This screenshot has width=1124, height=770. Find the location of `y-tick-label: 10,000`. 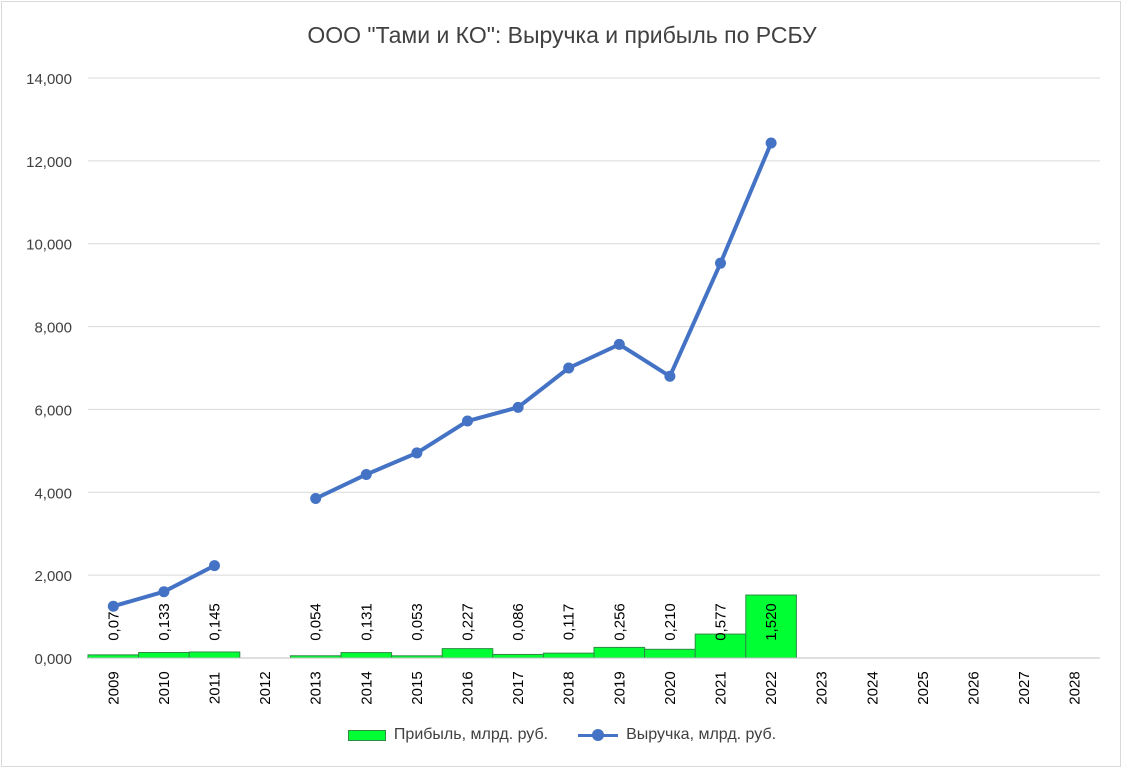

y-tick-label: 10,000 is located at coordinates (49, 245).